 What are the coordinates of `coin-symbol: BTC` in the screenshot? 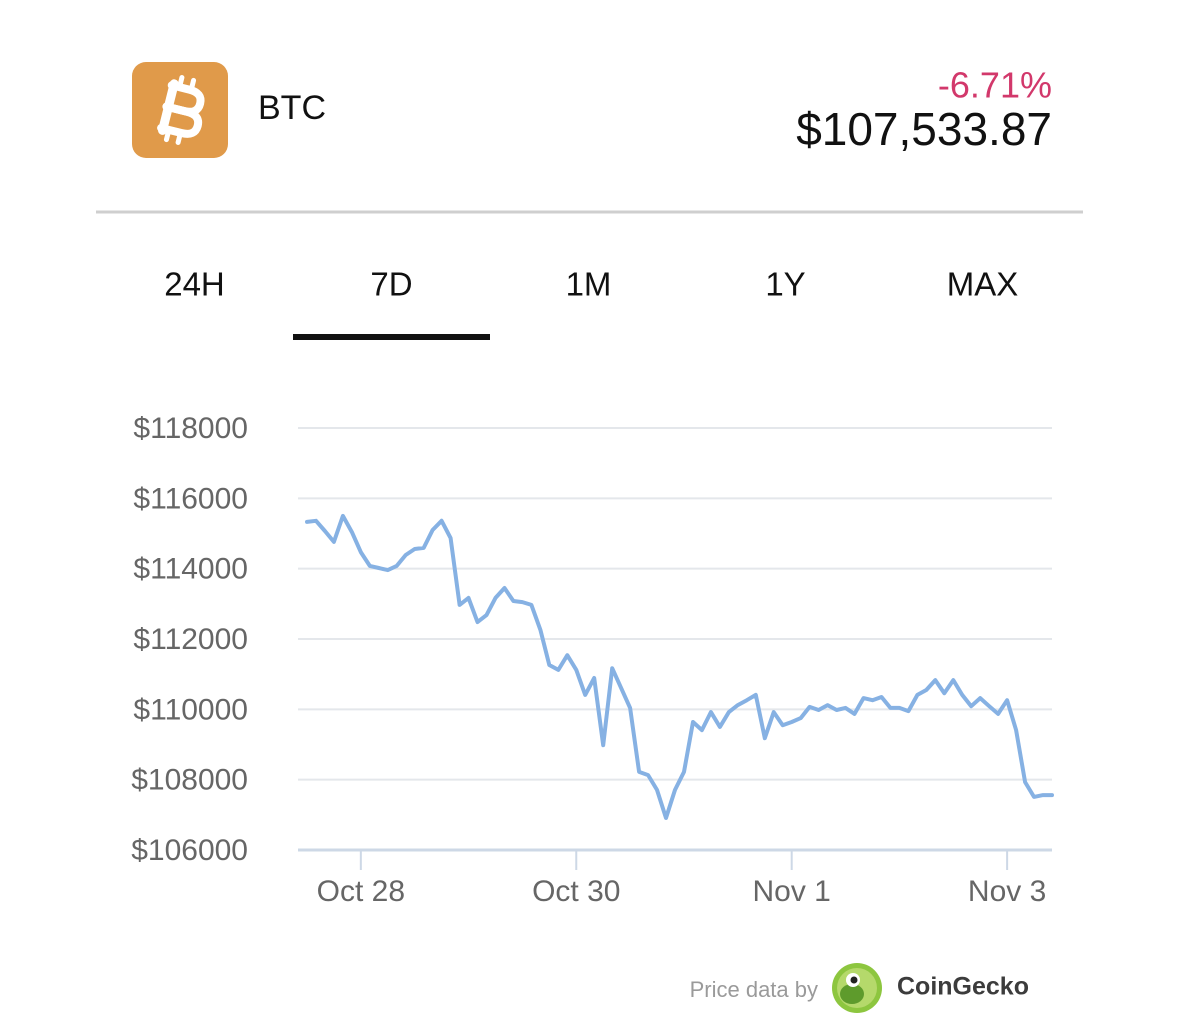 It's located at (292, 108).